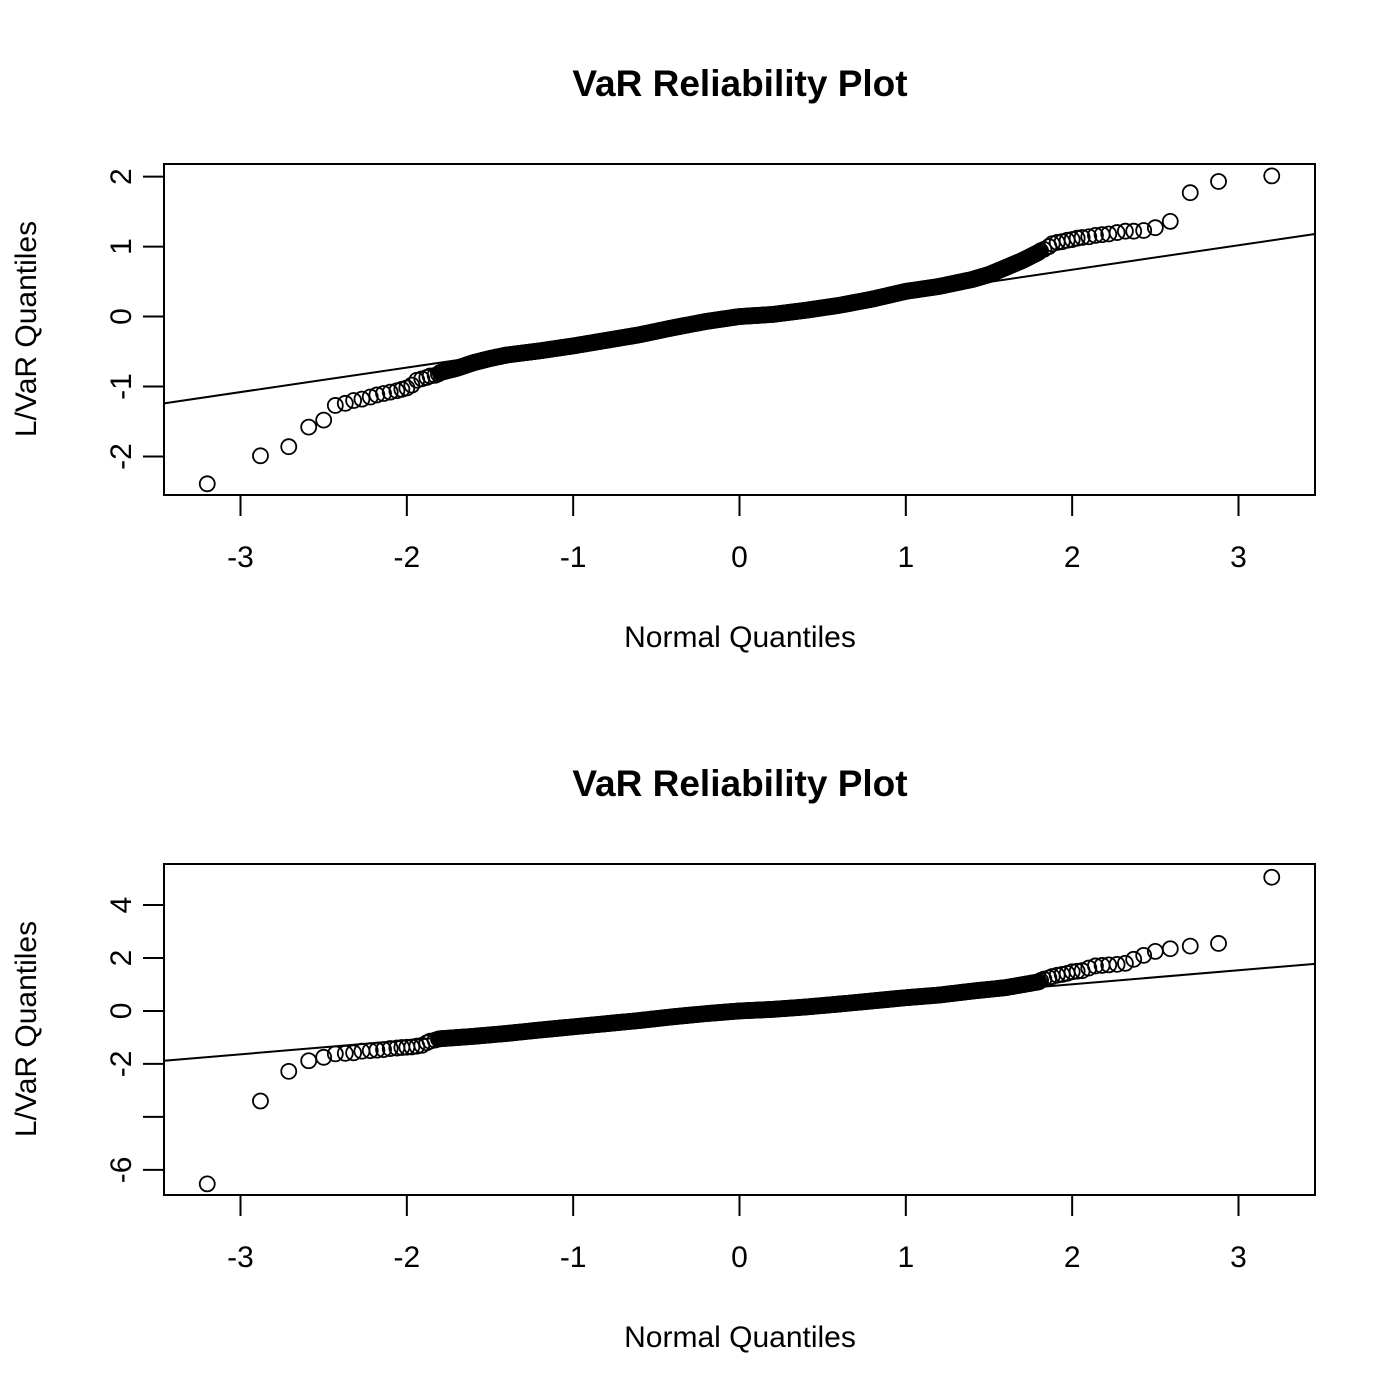  I want to click on top-plot-x-tick-label: 3, so click(1238, 557).